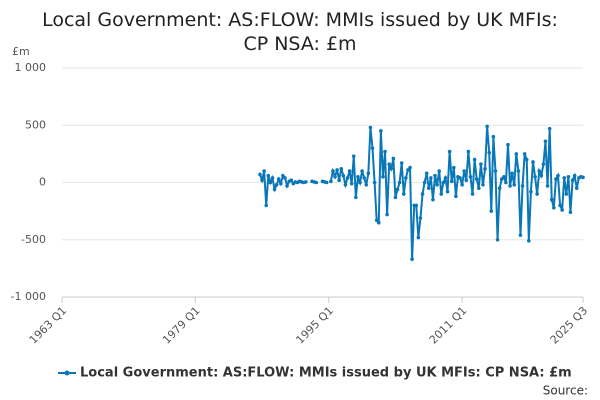 The width and height of the screenshot is (600, 400). What do you see at coordinates (28, 296) in the screenshot?
I see `y-tick-label: -1 000` at bounding box center [28, 296].